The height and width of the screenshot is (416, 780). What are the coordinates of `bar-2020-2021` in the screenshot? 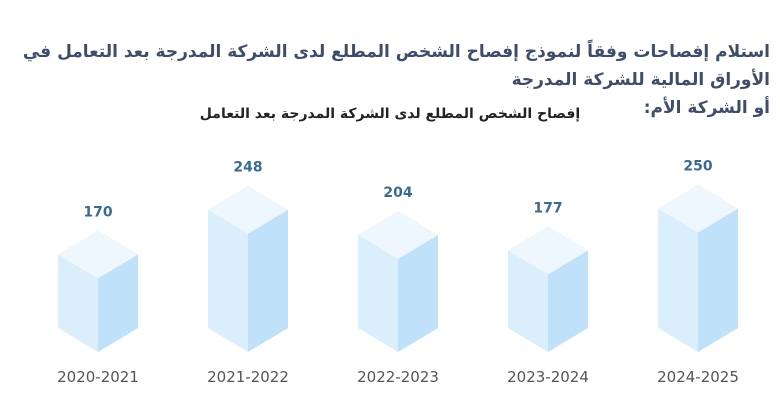 It's located at (98, 291).